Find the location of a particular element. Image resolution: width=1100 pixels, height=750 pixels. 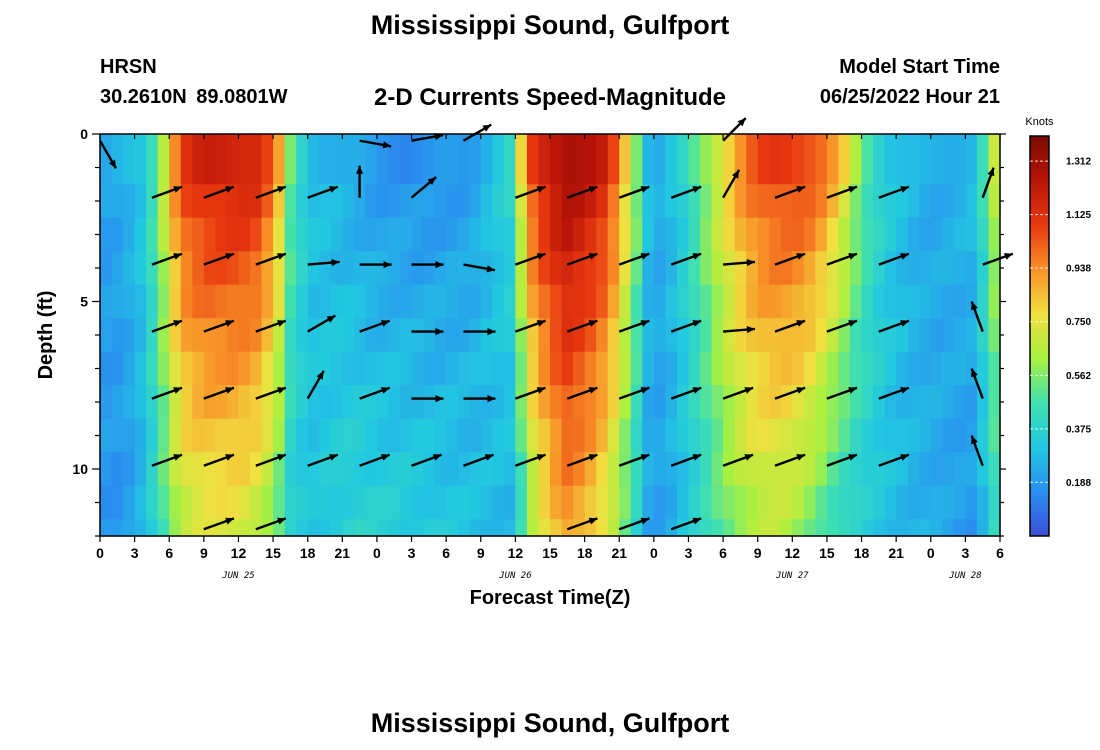

colorbar-unit: Knots is located at coordinates (1039, 122).